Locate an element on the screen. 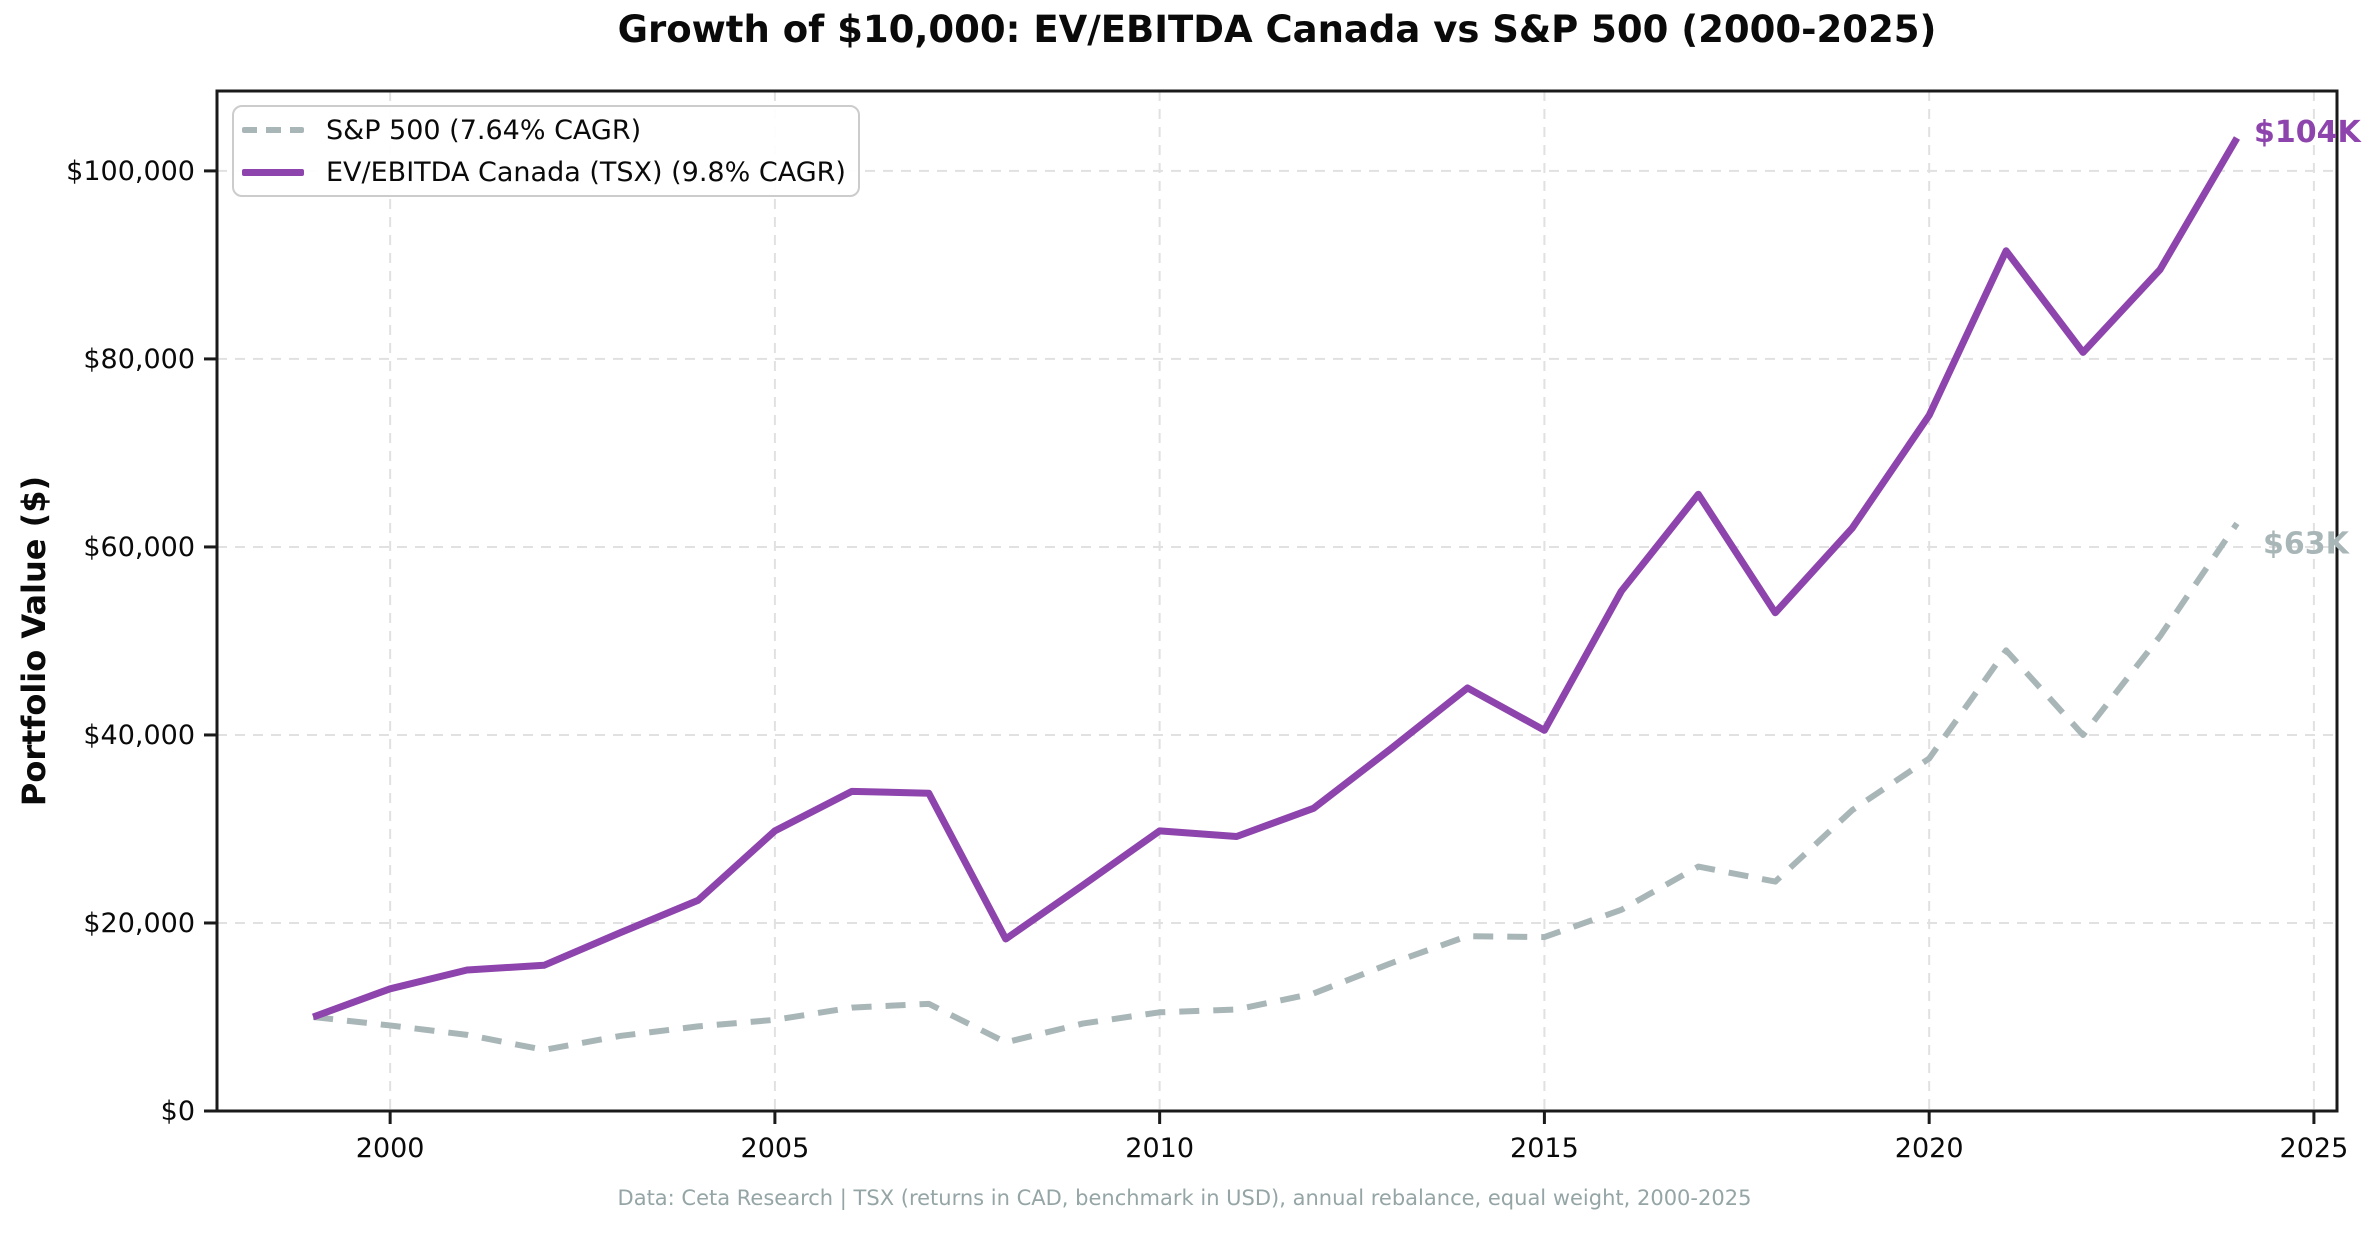 This screenshot has height=1239, width=2369. x-tick-label: 2010 is located at coordinates (1159, 1148).